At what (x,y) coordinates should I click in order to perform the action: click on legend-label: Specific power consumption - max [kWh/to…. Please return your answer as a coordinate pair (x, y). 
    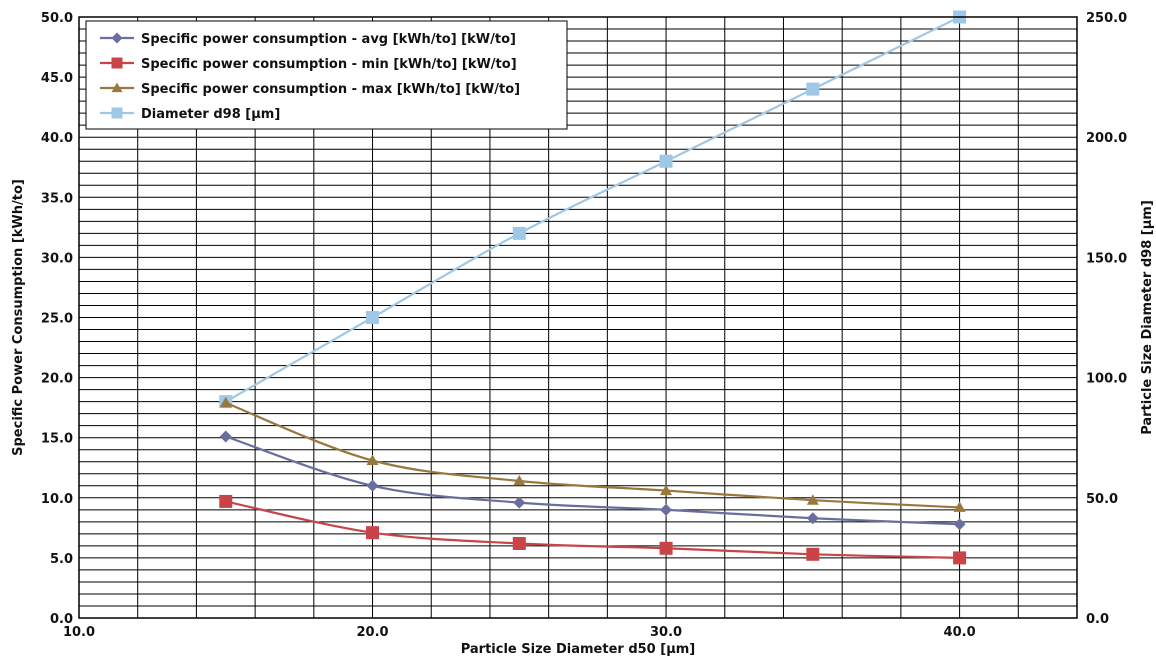
    Looking at the image, I should click on (330, 89).